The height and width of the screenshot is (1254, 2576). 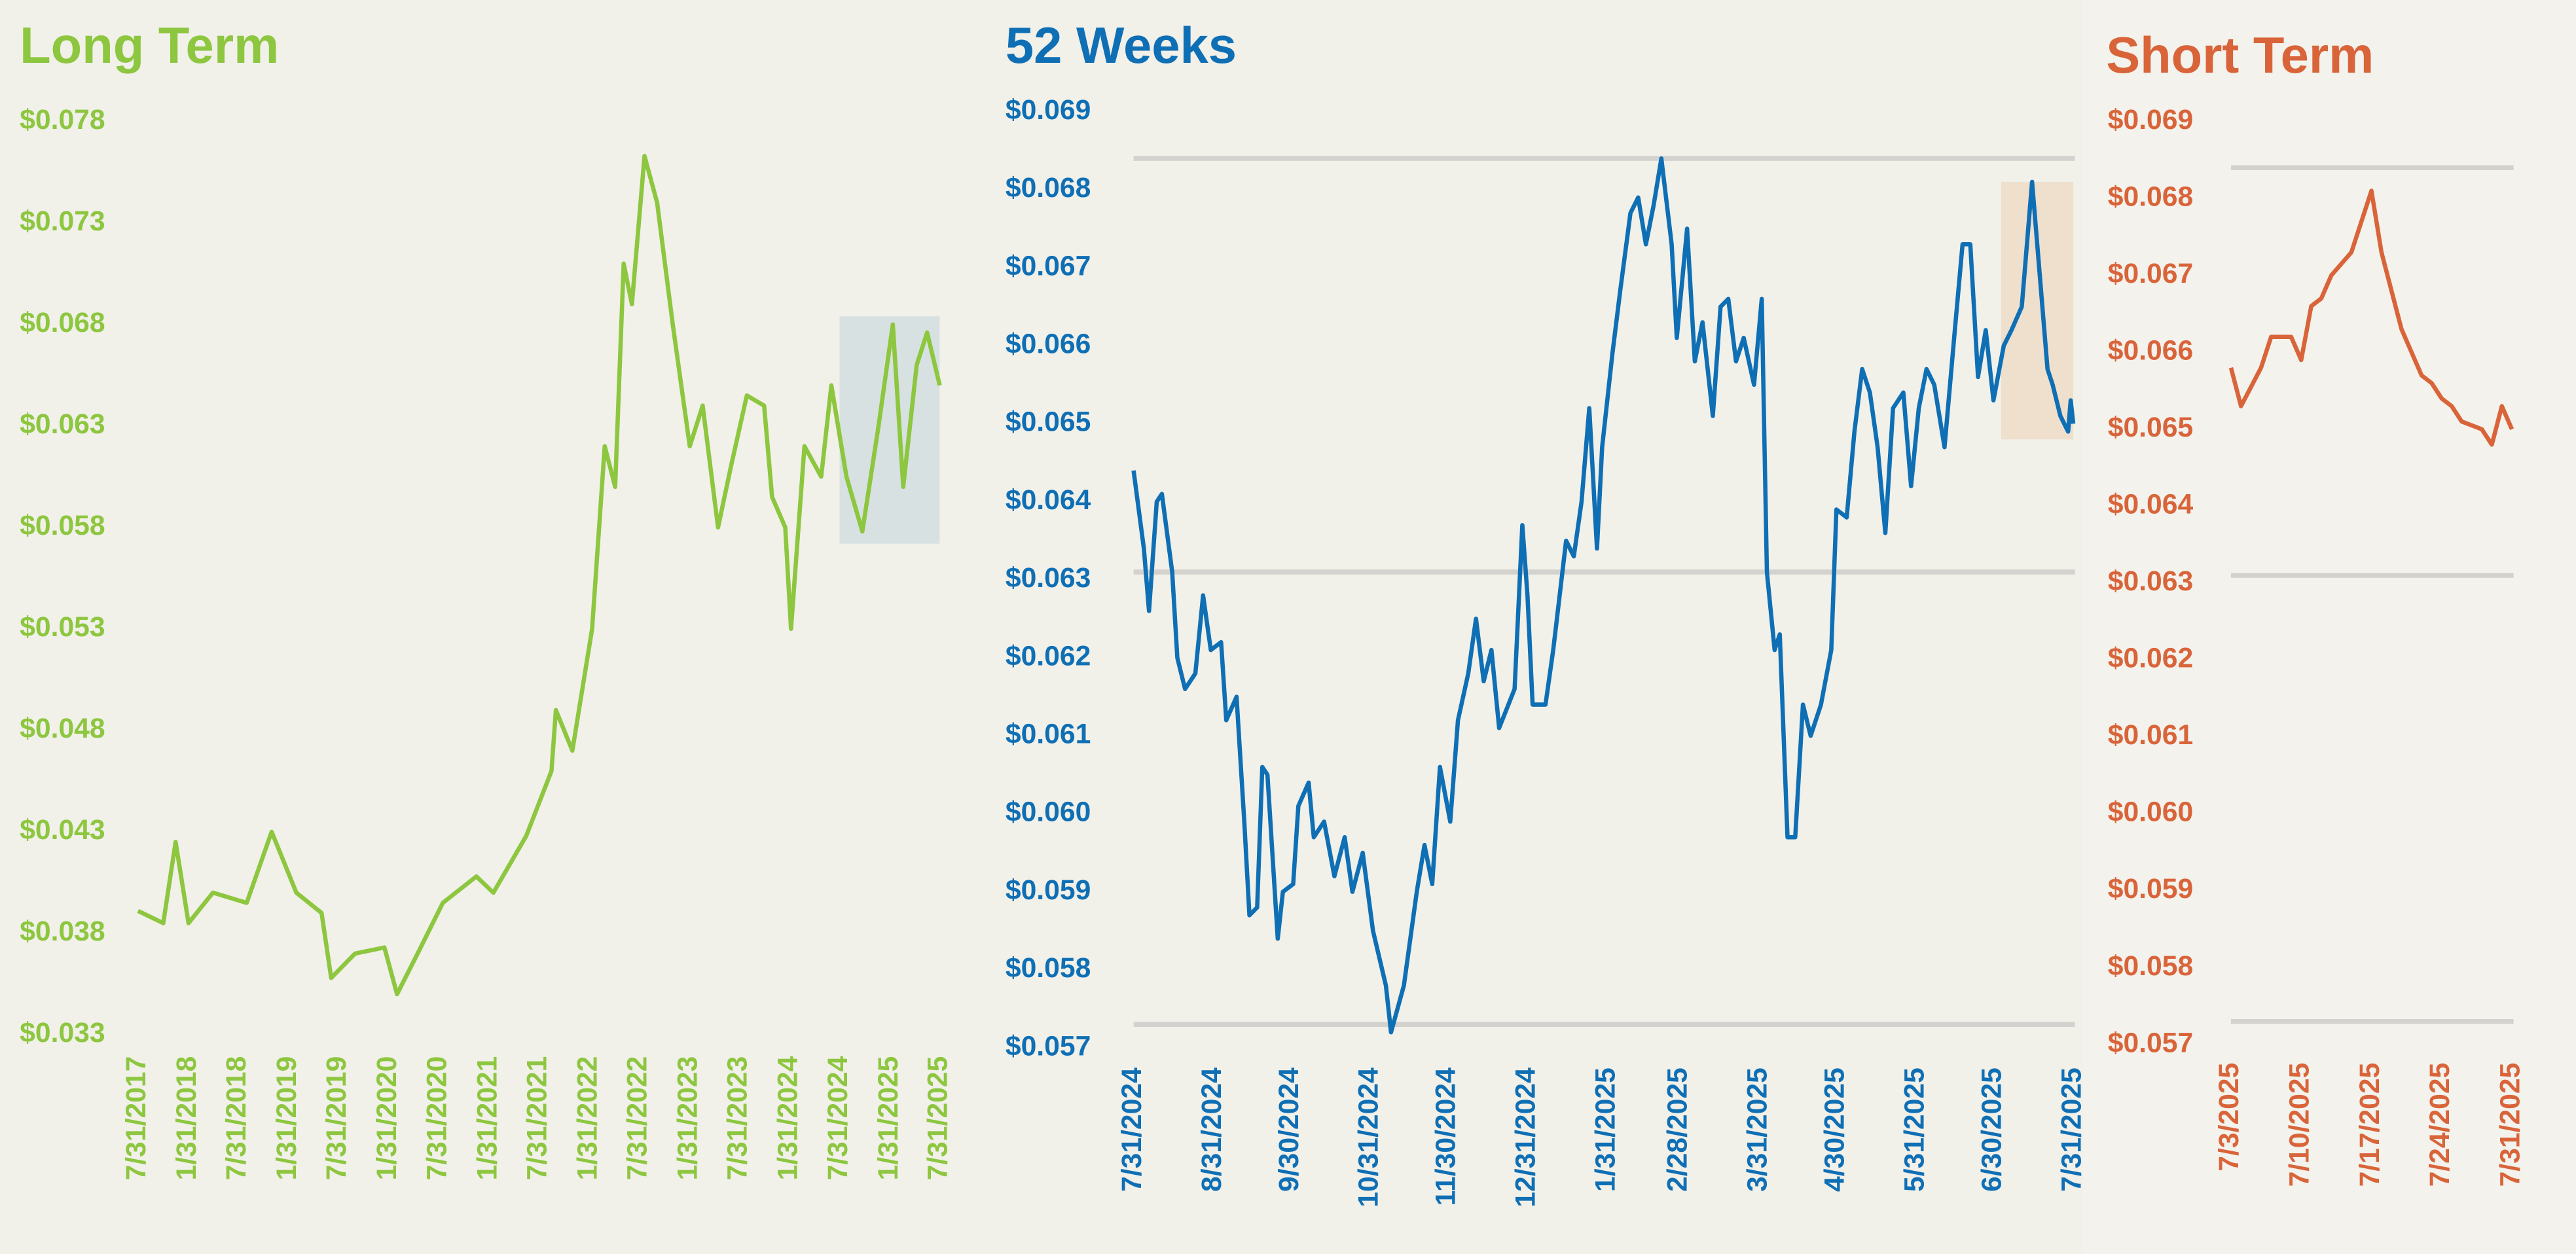 I want to click on y-tick-label: $0.043, so click(x=62, y=830).